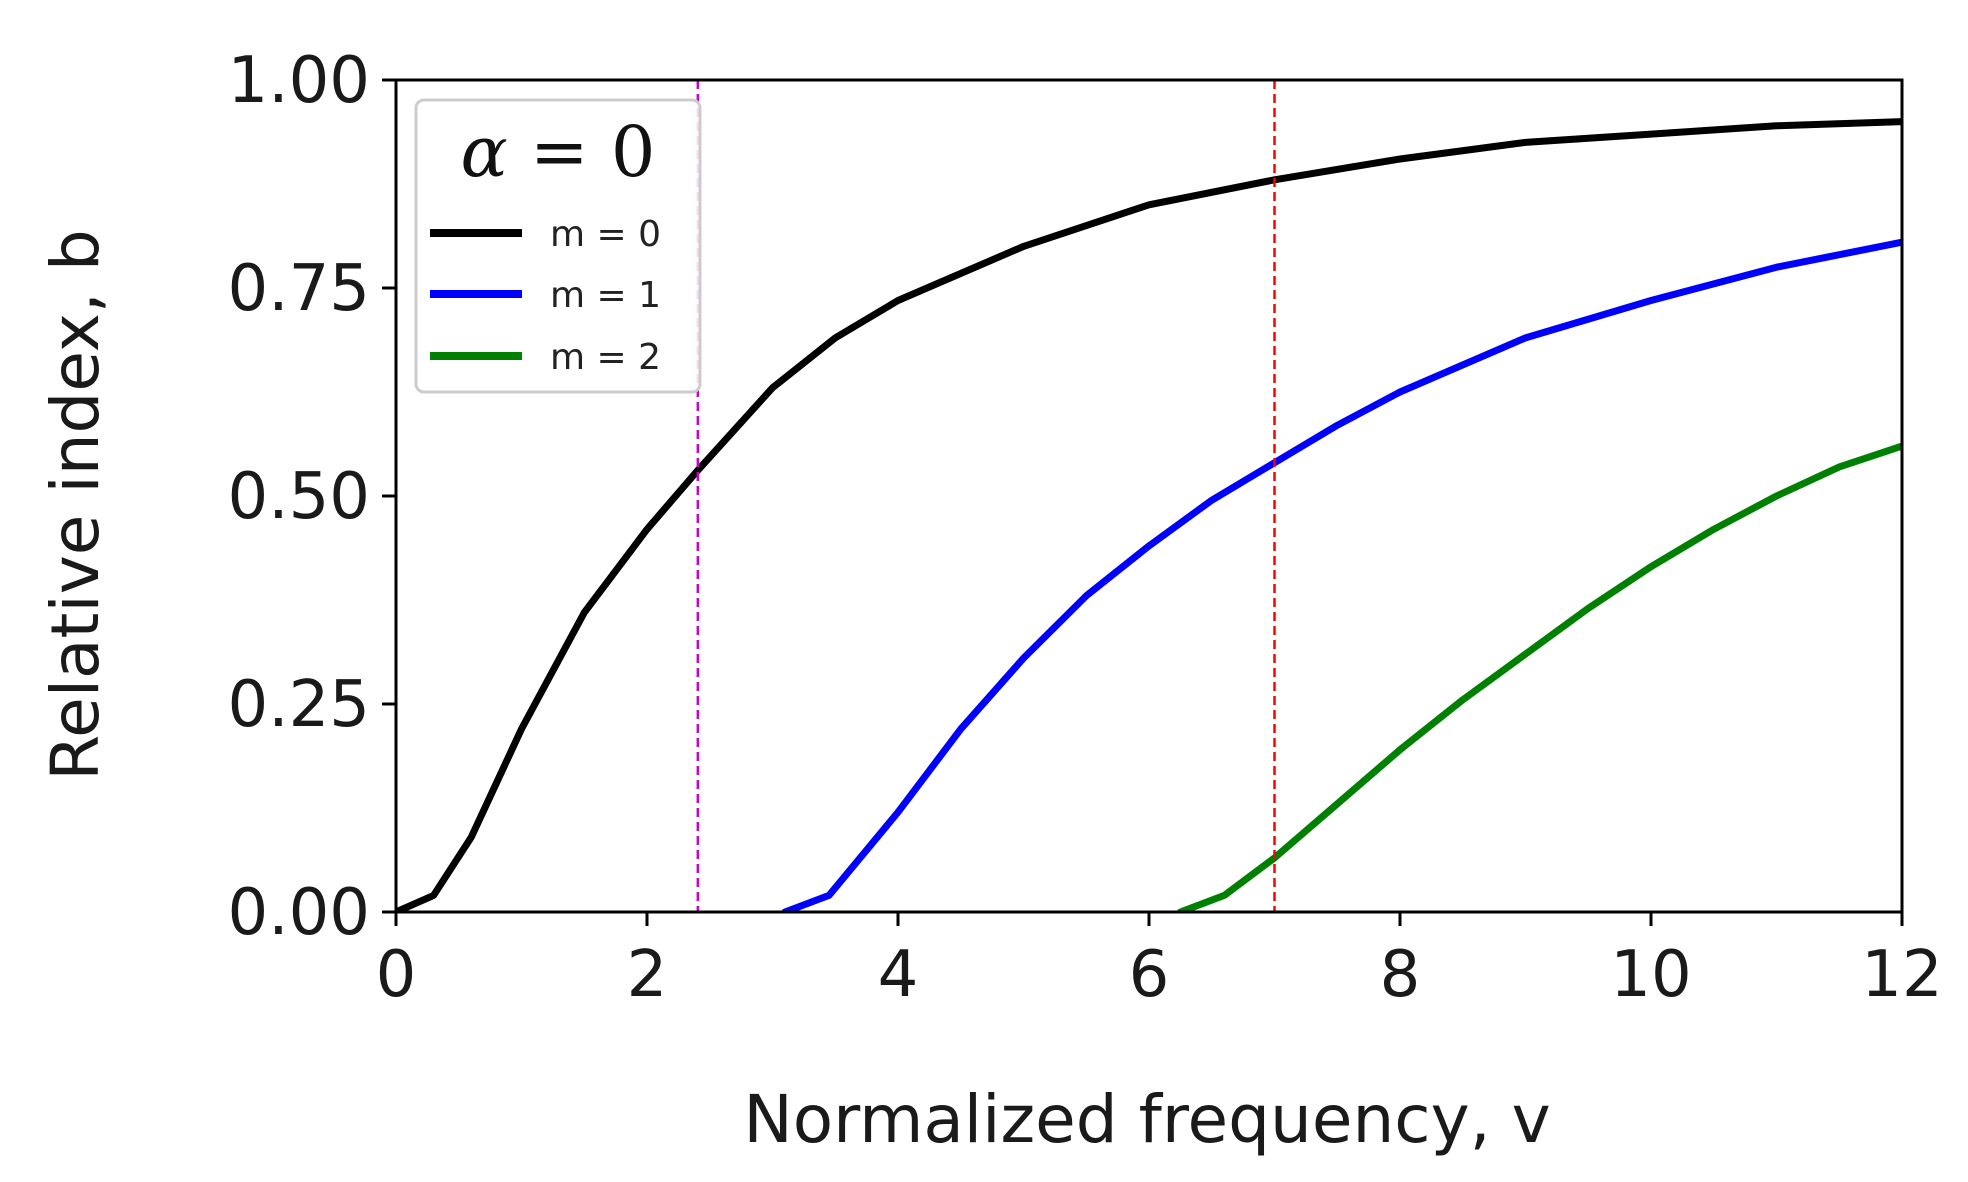 The height and width of the screenshot is (1182, 1968). What do you see at coordinates (299, 497) in the screenshot?
I see `y-tick-label: 0.50` at bounding box center [299, 497].